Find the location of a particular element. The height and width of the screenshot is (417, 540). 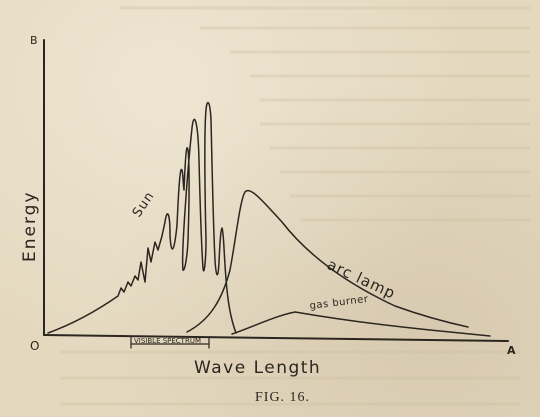

figure-caption: FIG. 16. is located at coordinates (282, 397).